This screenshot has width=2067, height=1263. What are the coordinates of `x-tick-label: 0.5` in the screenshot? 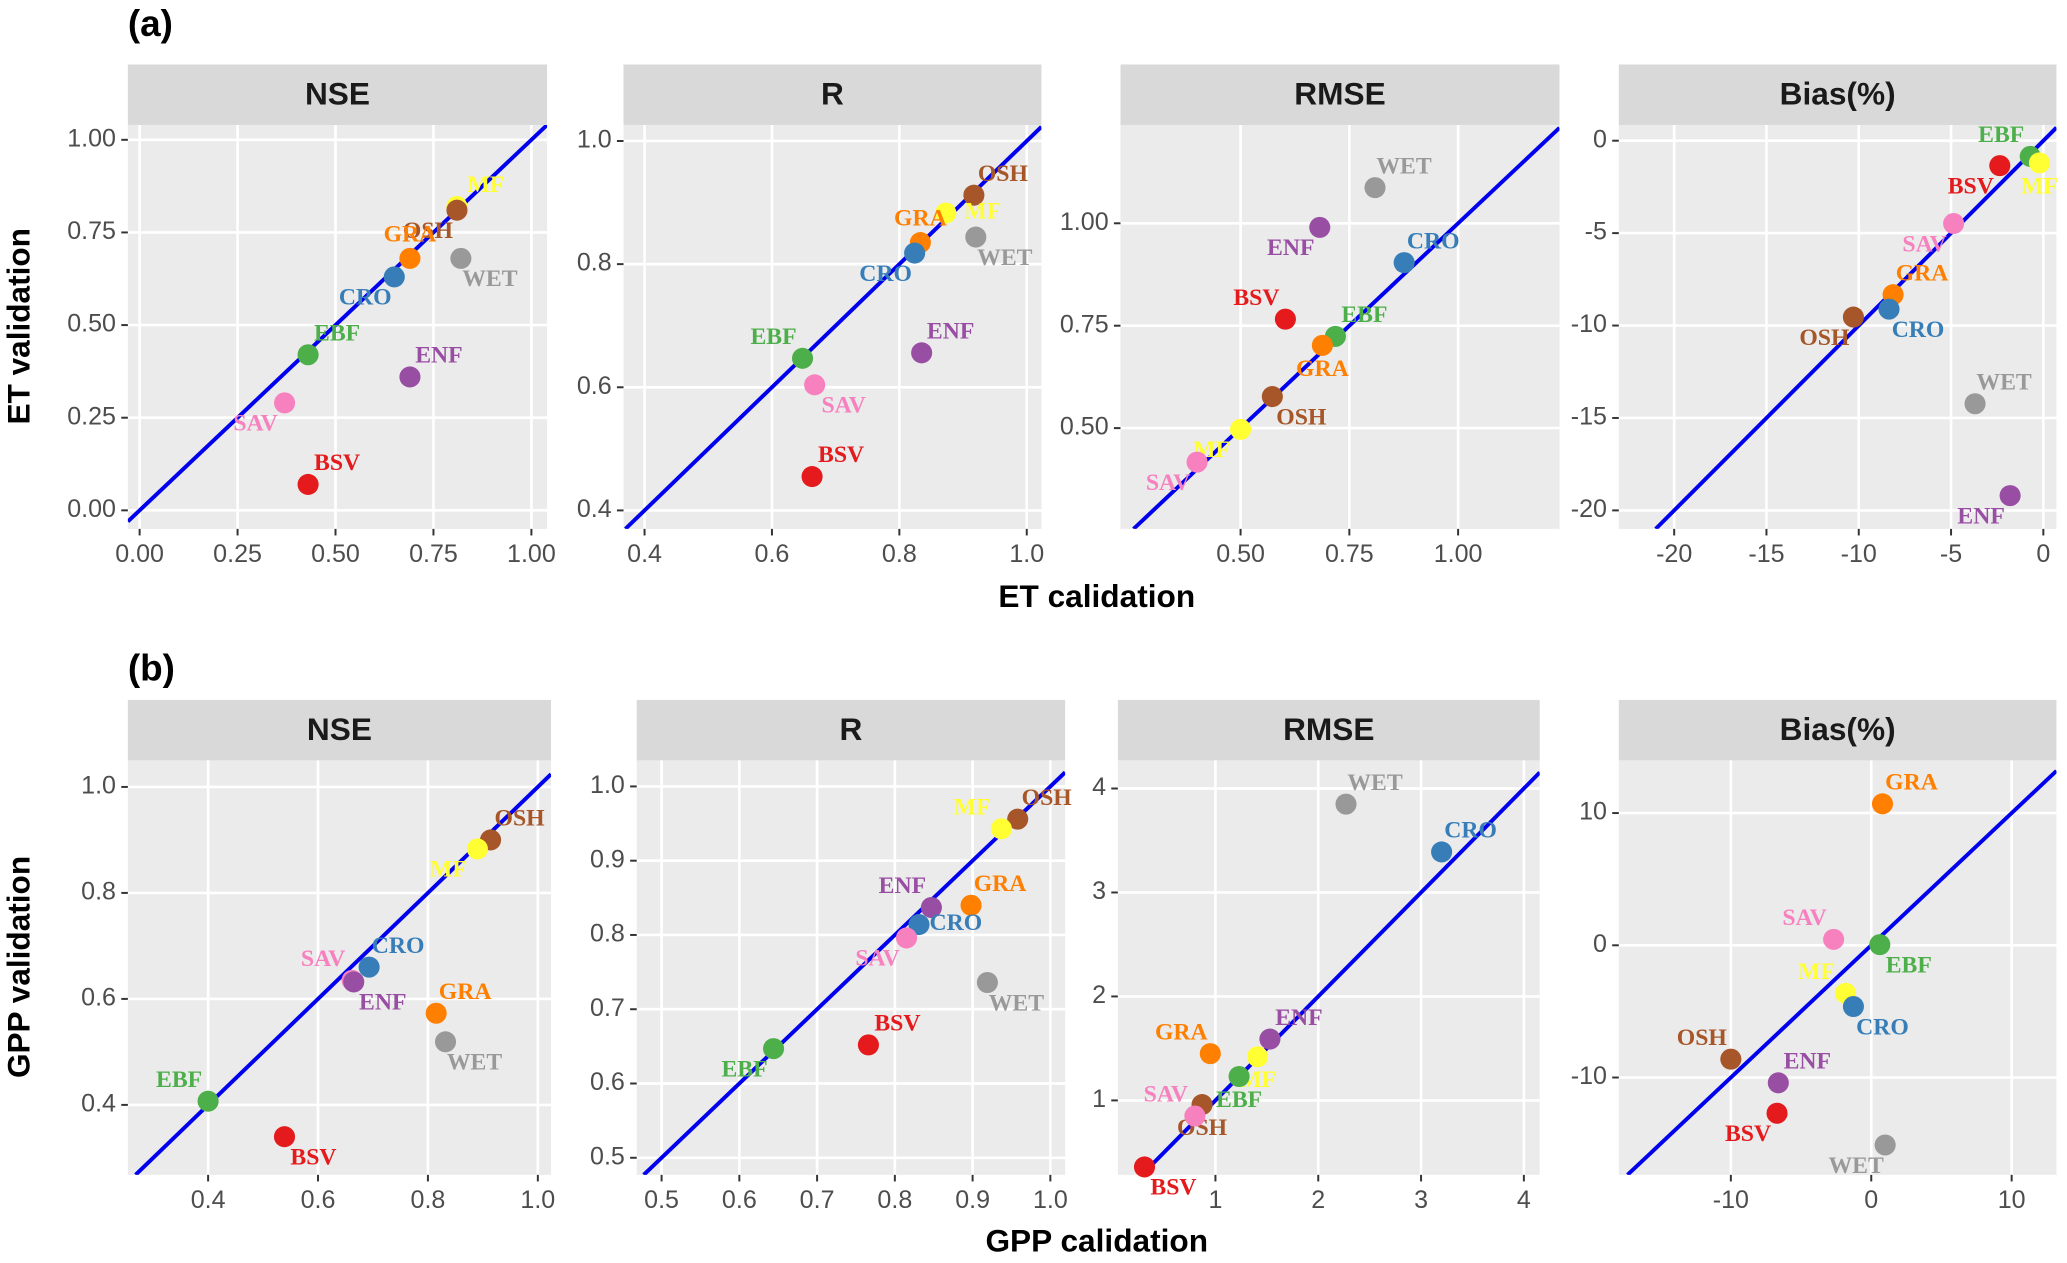 It's located at (661, 1200).